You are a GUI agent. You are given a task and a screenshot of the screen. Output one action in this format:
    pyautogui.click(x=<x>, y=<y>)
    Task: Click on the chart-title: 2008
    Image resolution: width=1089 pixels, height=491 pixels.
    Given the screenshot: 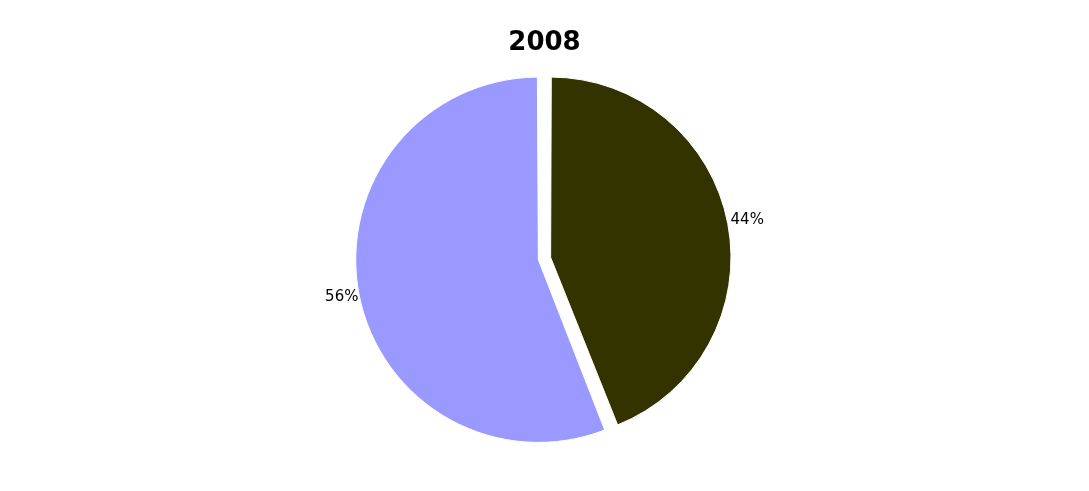 What is the action you would take?
    pyautogui.click(x=544, y=41)
    